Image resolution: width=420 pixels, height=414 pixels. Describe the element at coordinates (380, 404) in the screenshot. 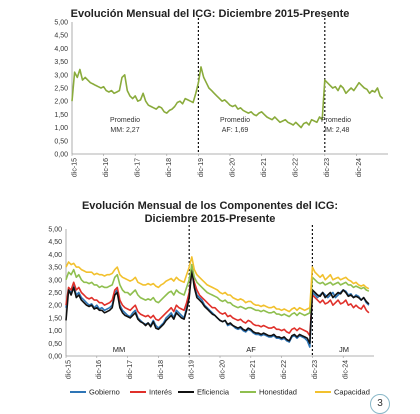

I see `page-number-badge: 3` at that location.